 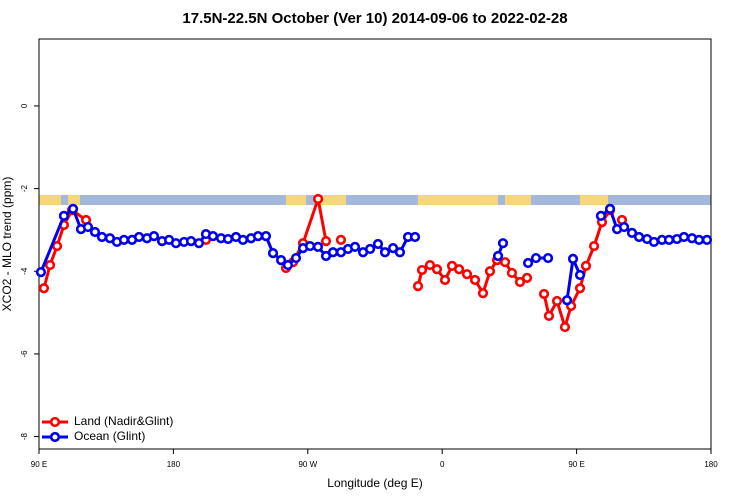 I want to click on y-tick-label: -4, so click(x=24, y=271).